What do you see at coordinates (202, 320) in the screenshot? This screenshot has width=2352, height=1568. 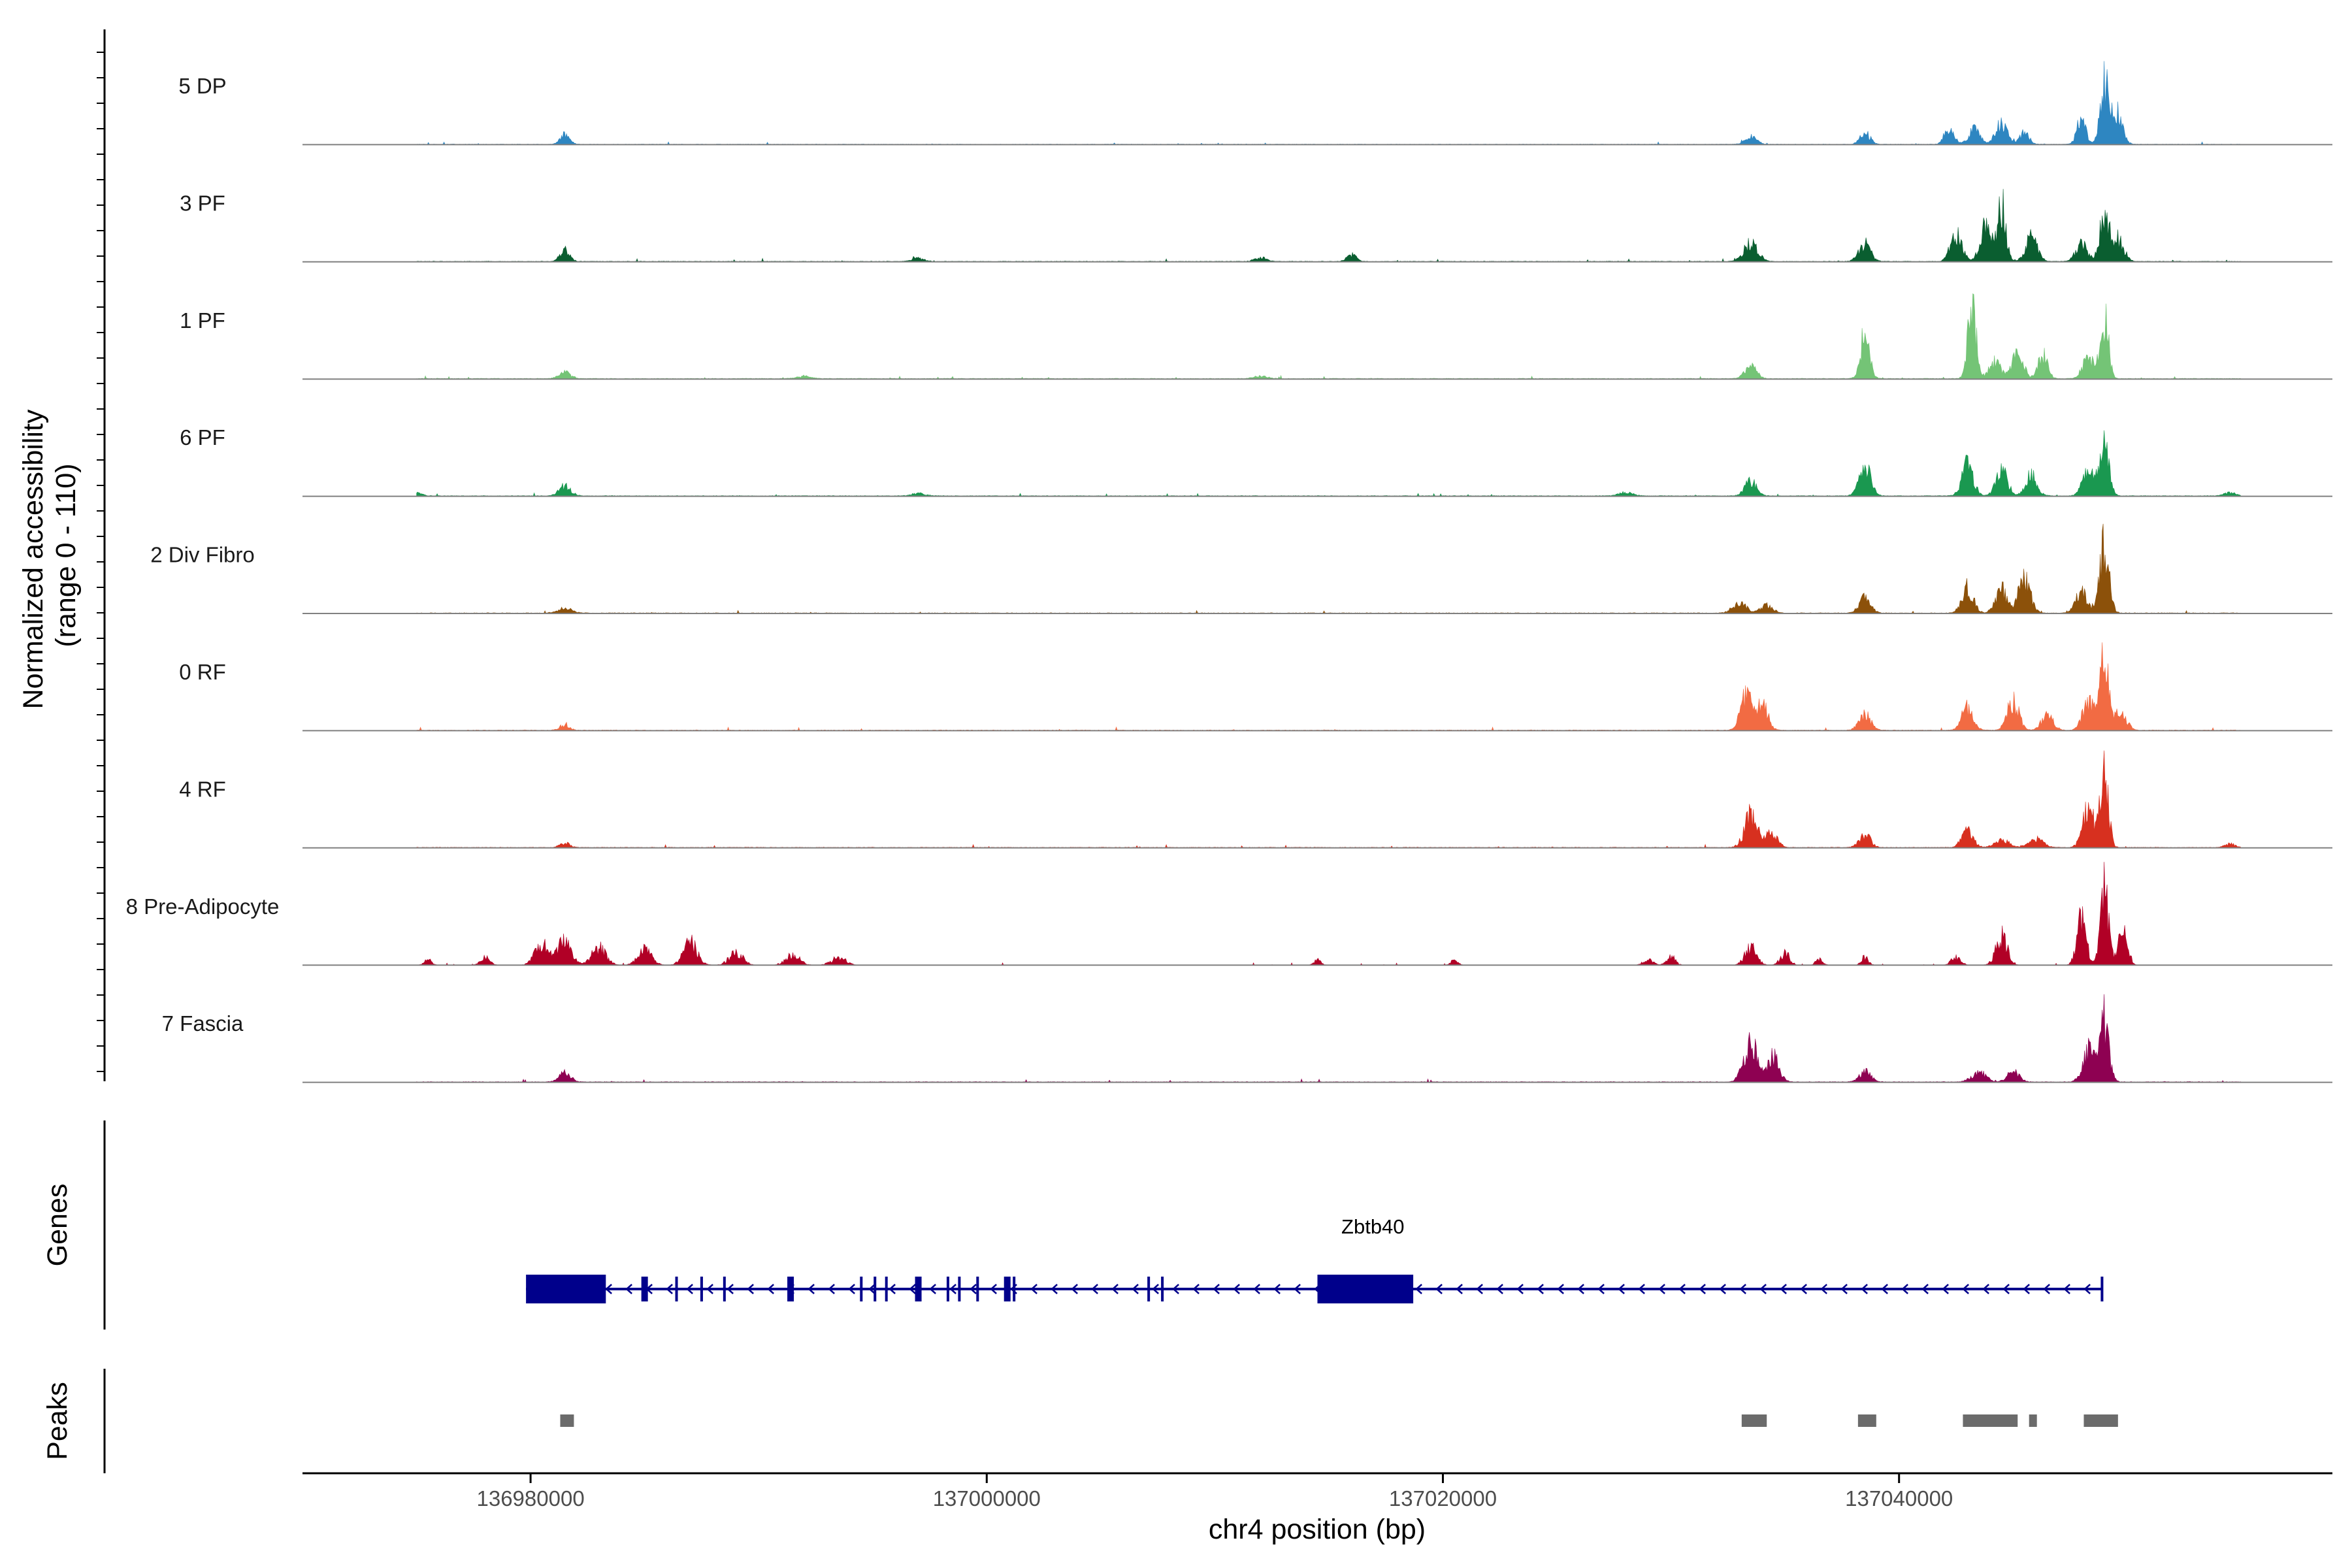 I see `track-label: 1 PF` at bounding box center [202, 320].